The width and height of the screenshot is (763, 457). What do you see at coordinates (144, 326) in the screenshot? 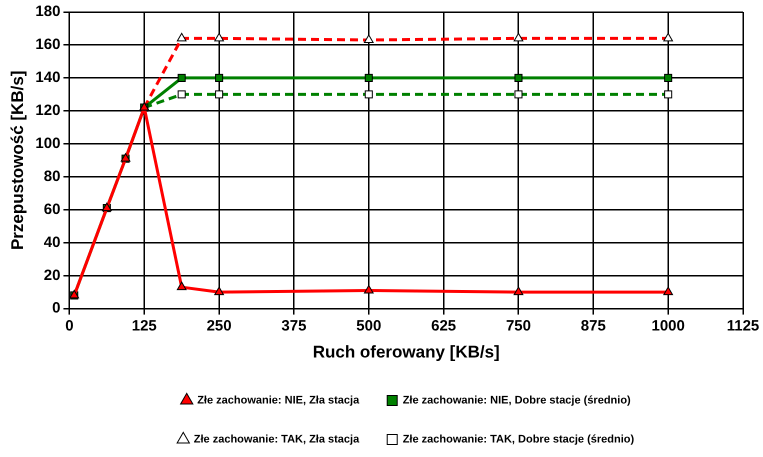
I see `x-tick-label: 125` at bounding box center [144, 326].